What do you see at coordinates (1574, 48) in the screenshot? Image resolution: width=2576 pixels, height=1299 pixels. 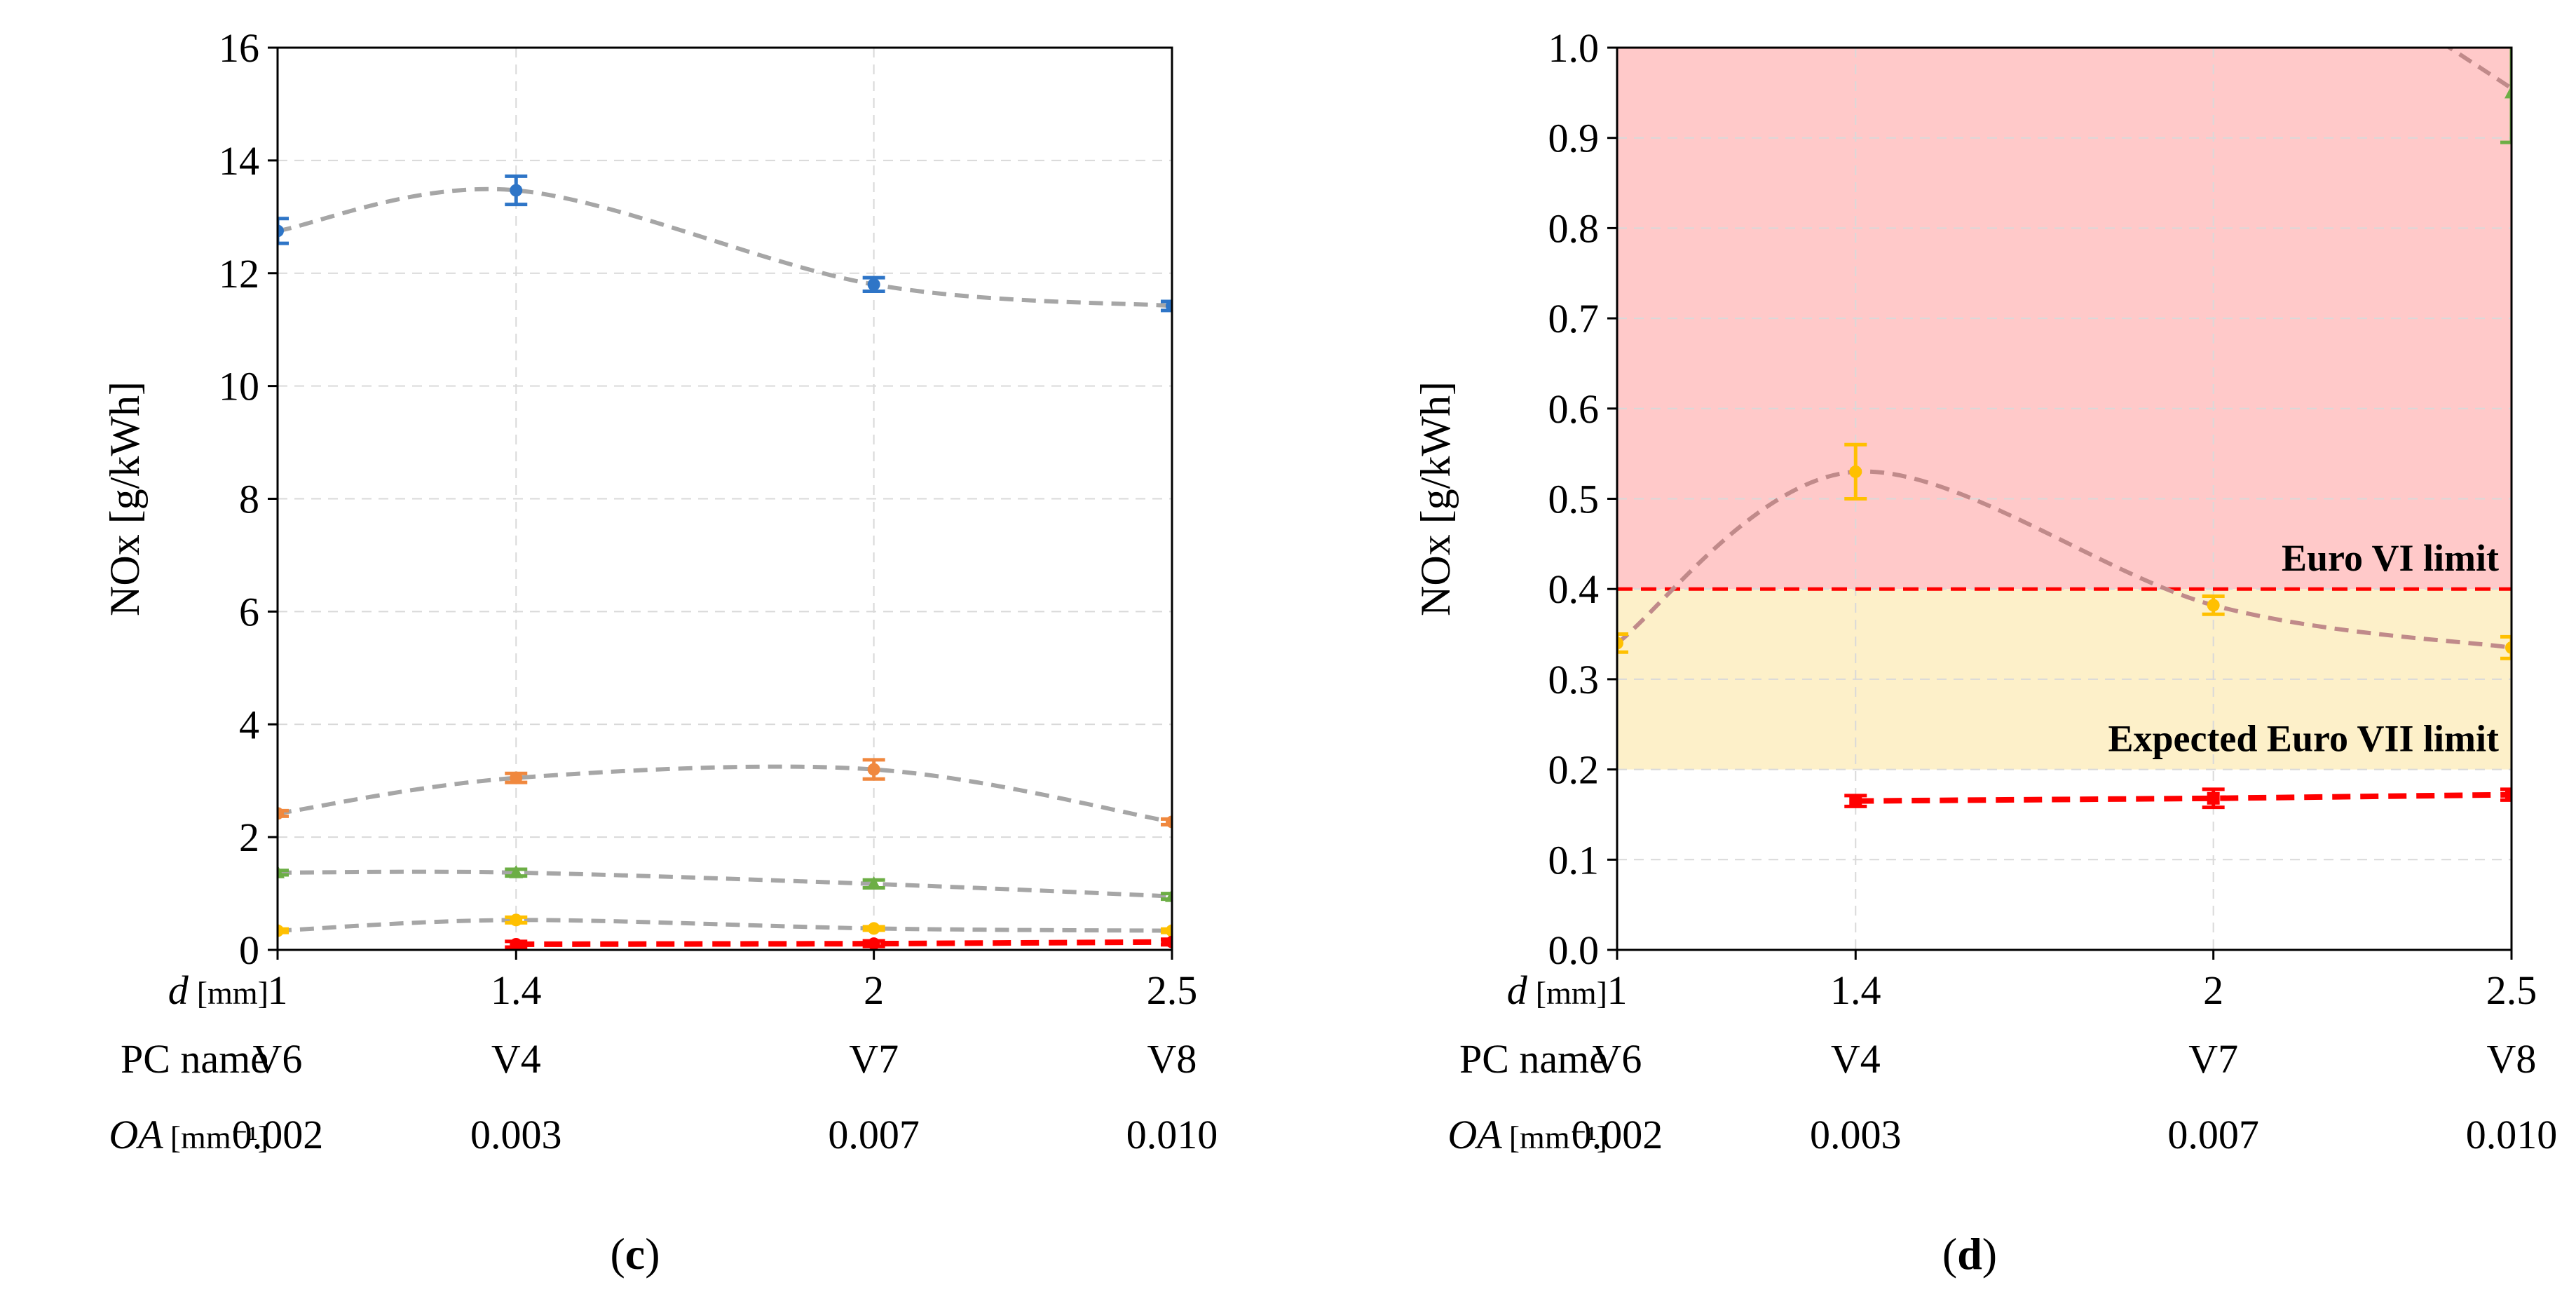 I see `y-tick-label: 1.0` at bounding box center [1574, 48].